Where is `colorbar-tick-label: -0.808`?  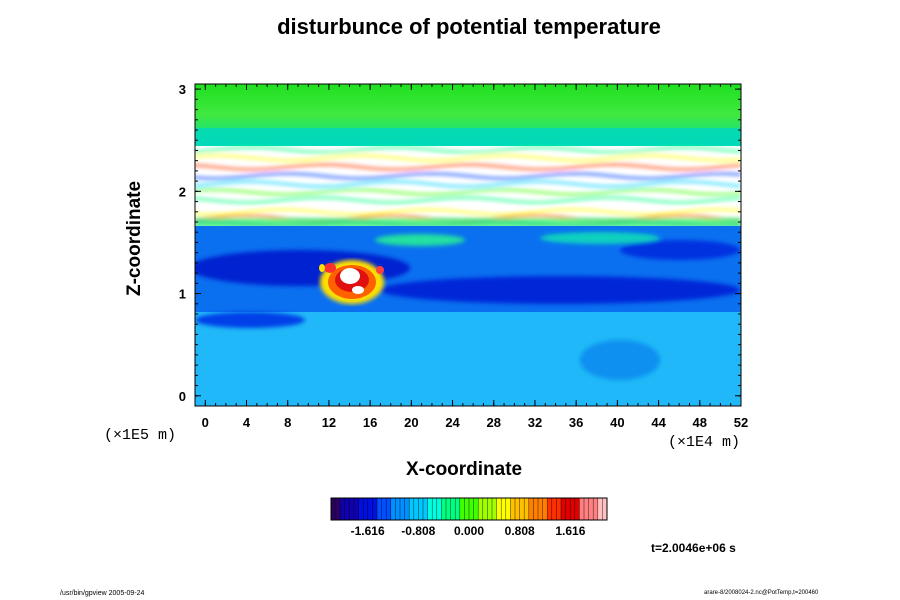
colorbar-tick-label: -0.808 is located at coordinates (418, 531).